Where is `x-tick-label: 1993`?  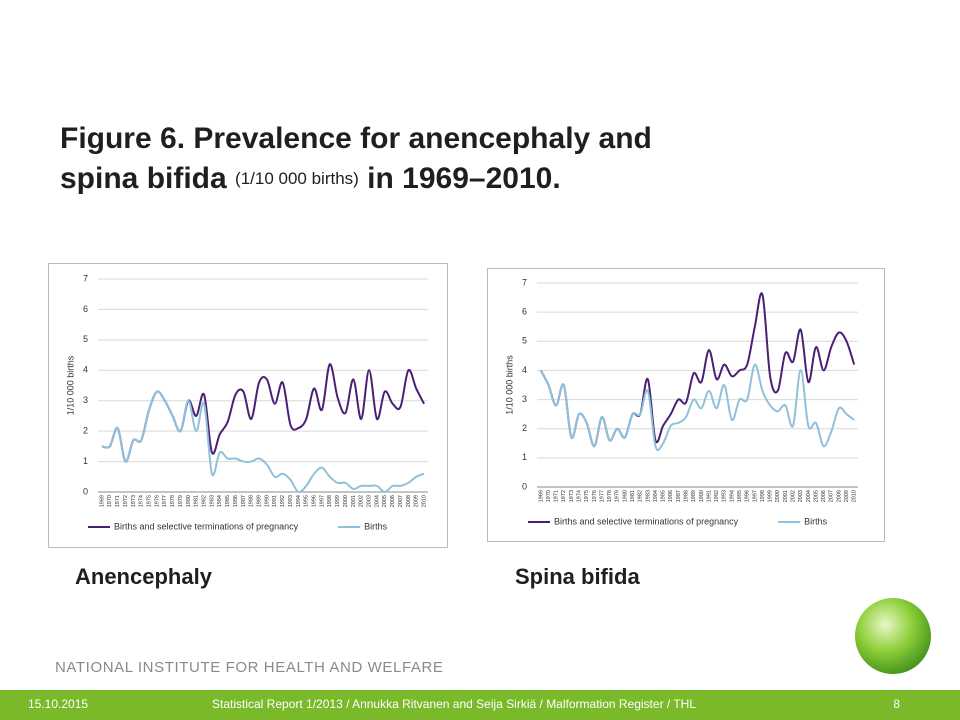
x-tick-label: 1993 is located at coordinates (291, 501).